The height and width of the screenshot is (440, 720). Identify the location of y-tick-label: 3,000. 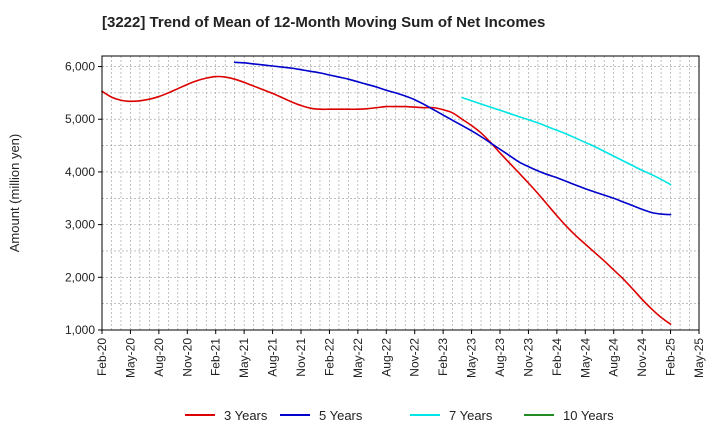
(80, 225).